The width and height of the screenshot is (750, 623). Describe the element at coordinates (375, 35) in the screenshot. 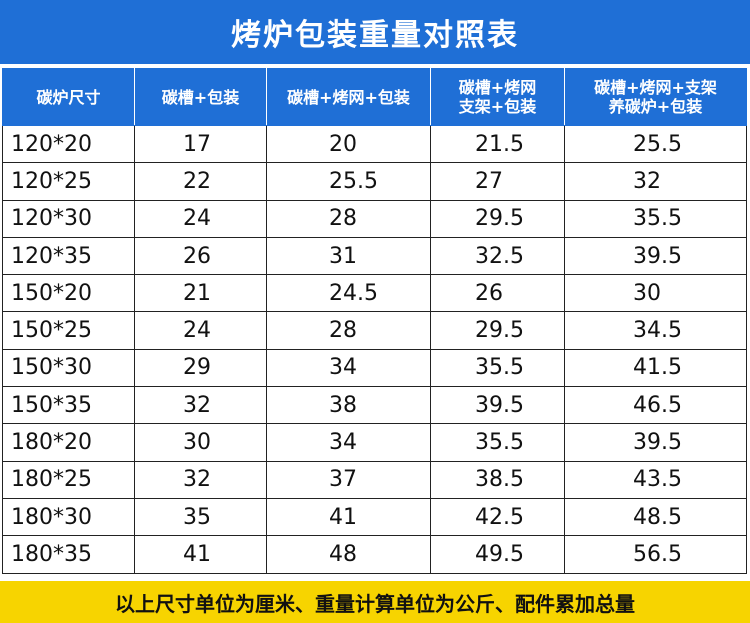

I see `page-title: 烤炉包装重量对照表` at that location.